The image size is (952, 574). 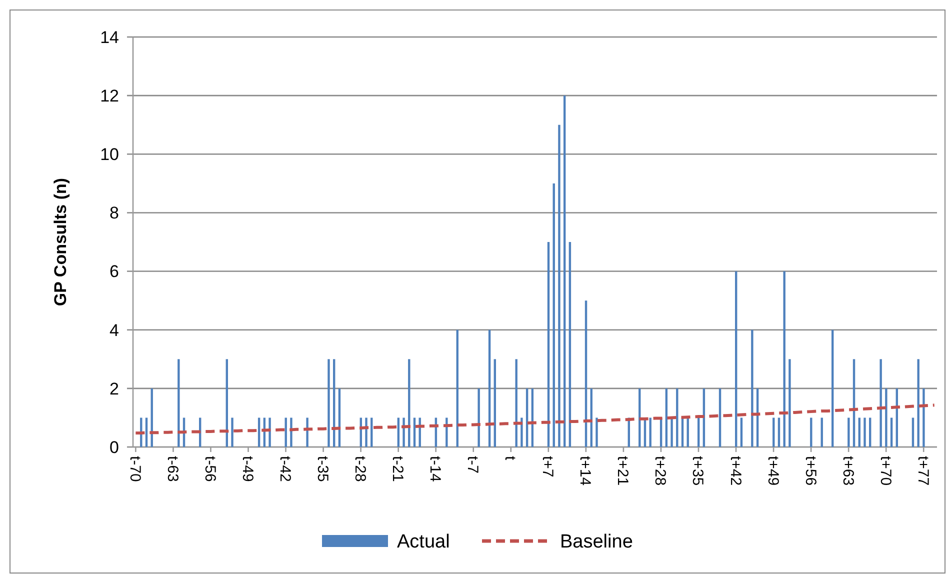 I want to click on x-tick-label: t-42, so click(x=285, y=469).